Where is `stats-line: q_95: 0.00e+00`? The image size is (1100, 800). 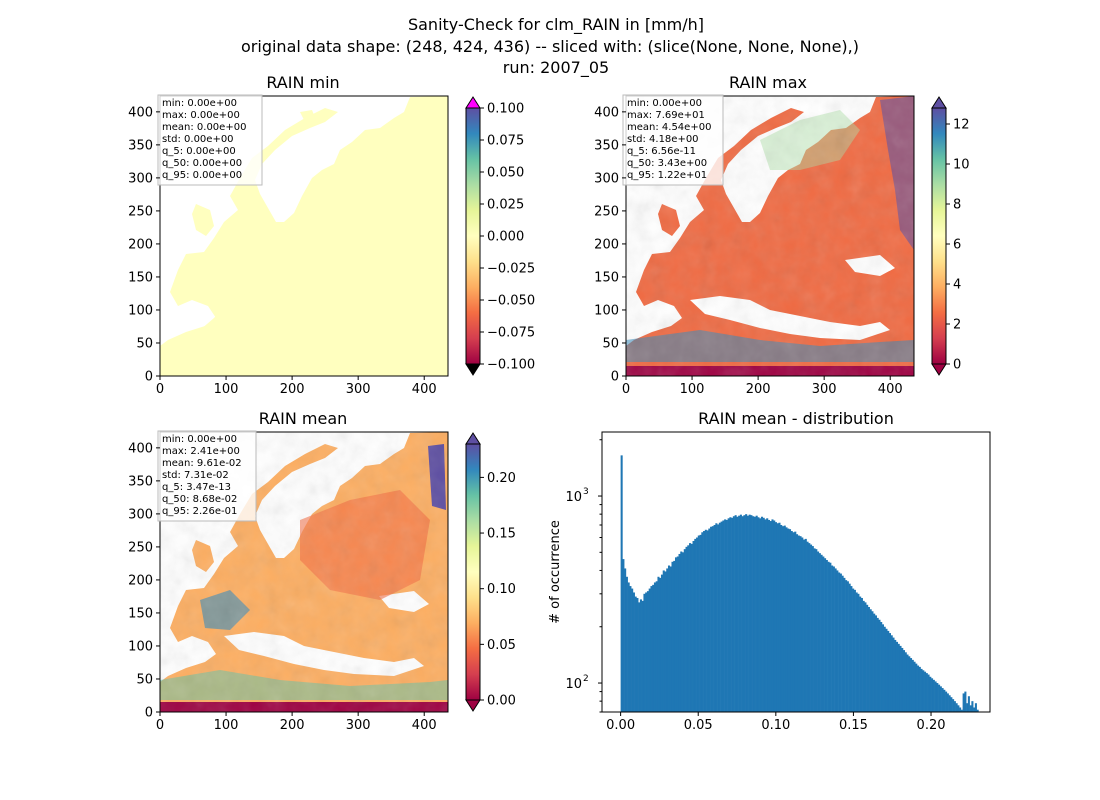 stats-line: q_95: 0.00e+00 is located at coordinates (202, 175).